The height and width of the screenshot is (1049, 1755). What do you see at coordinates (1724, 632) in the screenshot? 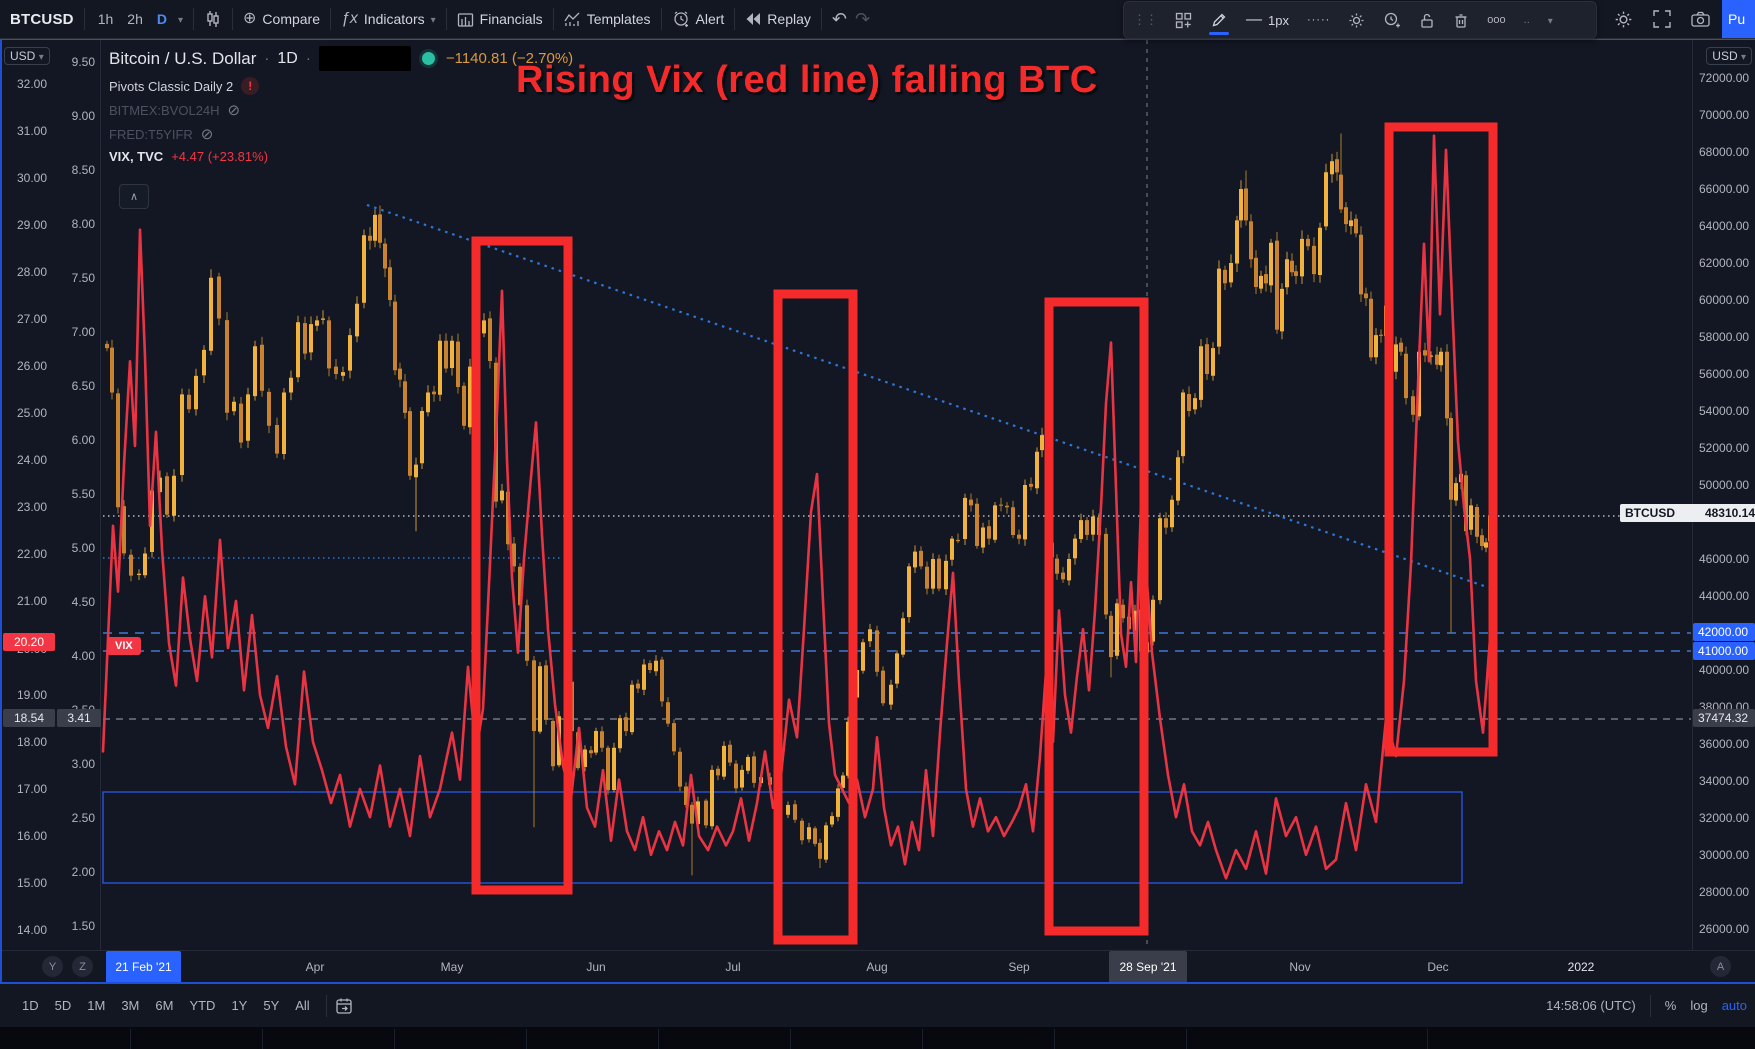
I see `alert-price-badge-42000: 42000.00` at bounding box center [1724, 632].